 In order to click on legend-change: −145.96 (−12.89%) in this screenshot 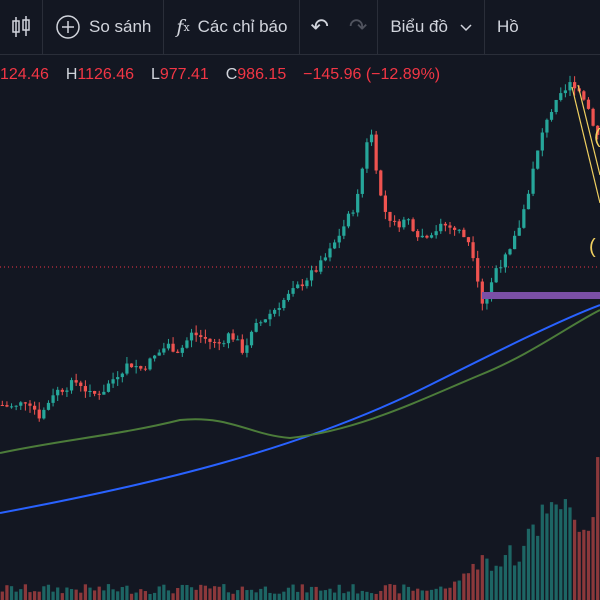, I will do `click(372, 74)`.